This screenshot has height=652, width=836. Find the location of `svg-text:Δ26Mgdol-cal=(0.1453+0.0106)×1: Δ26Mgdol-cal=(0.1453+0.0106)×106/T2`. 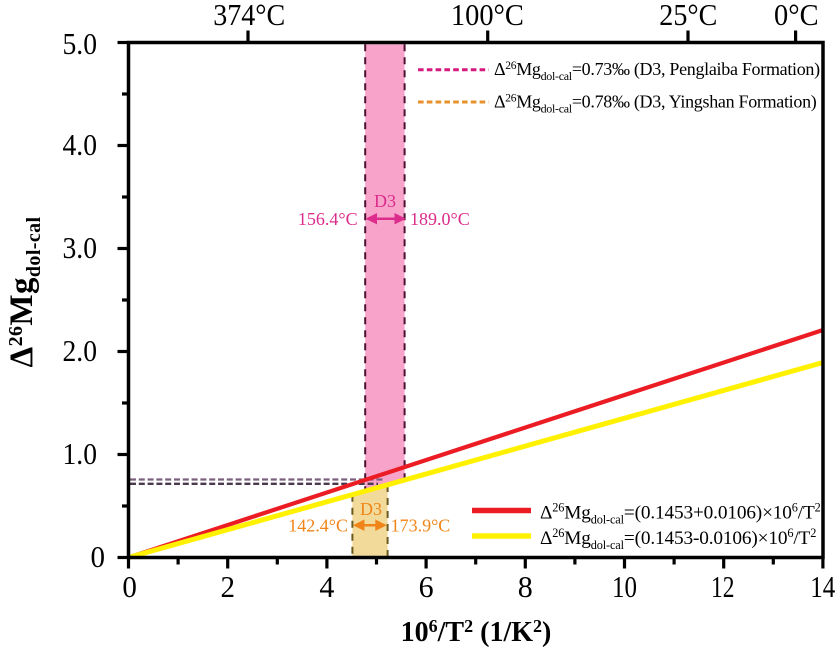

svg-text:Δ26Mgdol-cal=(0.1453+0.0106)×1: Δ26Mgdol-cal=(0.1453+0.0106)×106/T2 is located at coordinates (680, 514).